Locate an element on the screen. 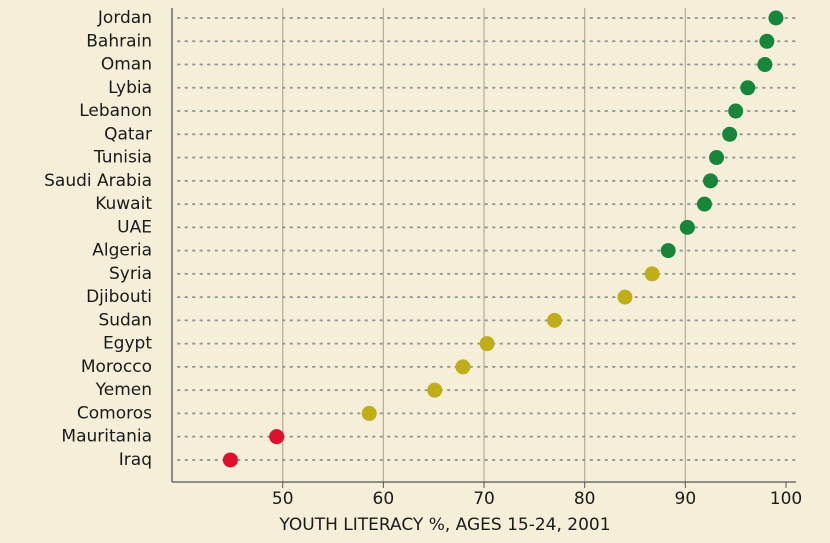 The width and height of the screenshot is (830, 543). x-axis-label: YOUTH LITERACY %, AGES 15-24, 2001 is located at coordinates (444, 525).